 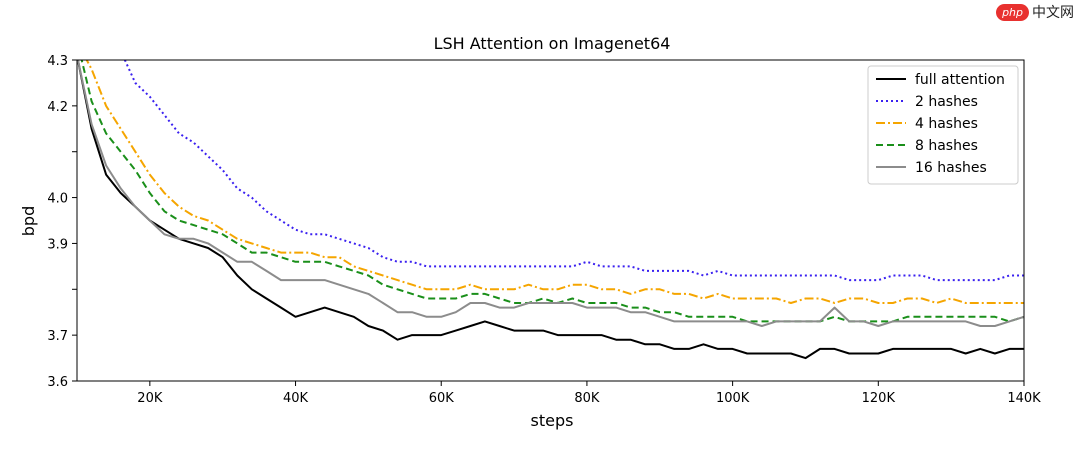 What do you see at coordinates (1053, 13) in the screenshot?
I see `watermark-text: 中文网` at bounding box center [1053, 13].